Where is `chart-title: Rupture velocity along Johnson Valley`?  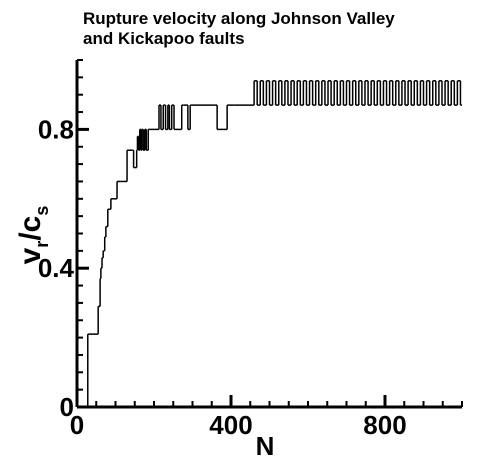
chart-title: Rupture velocity along Johnson Valley is located at coordinates (239, 18).